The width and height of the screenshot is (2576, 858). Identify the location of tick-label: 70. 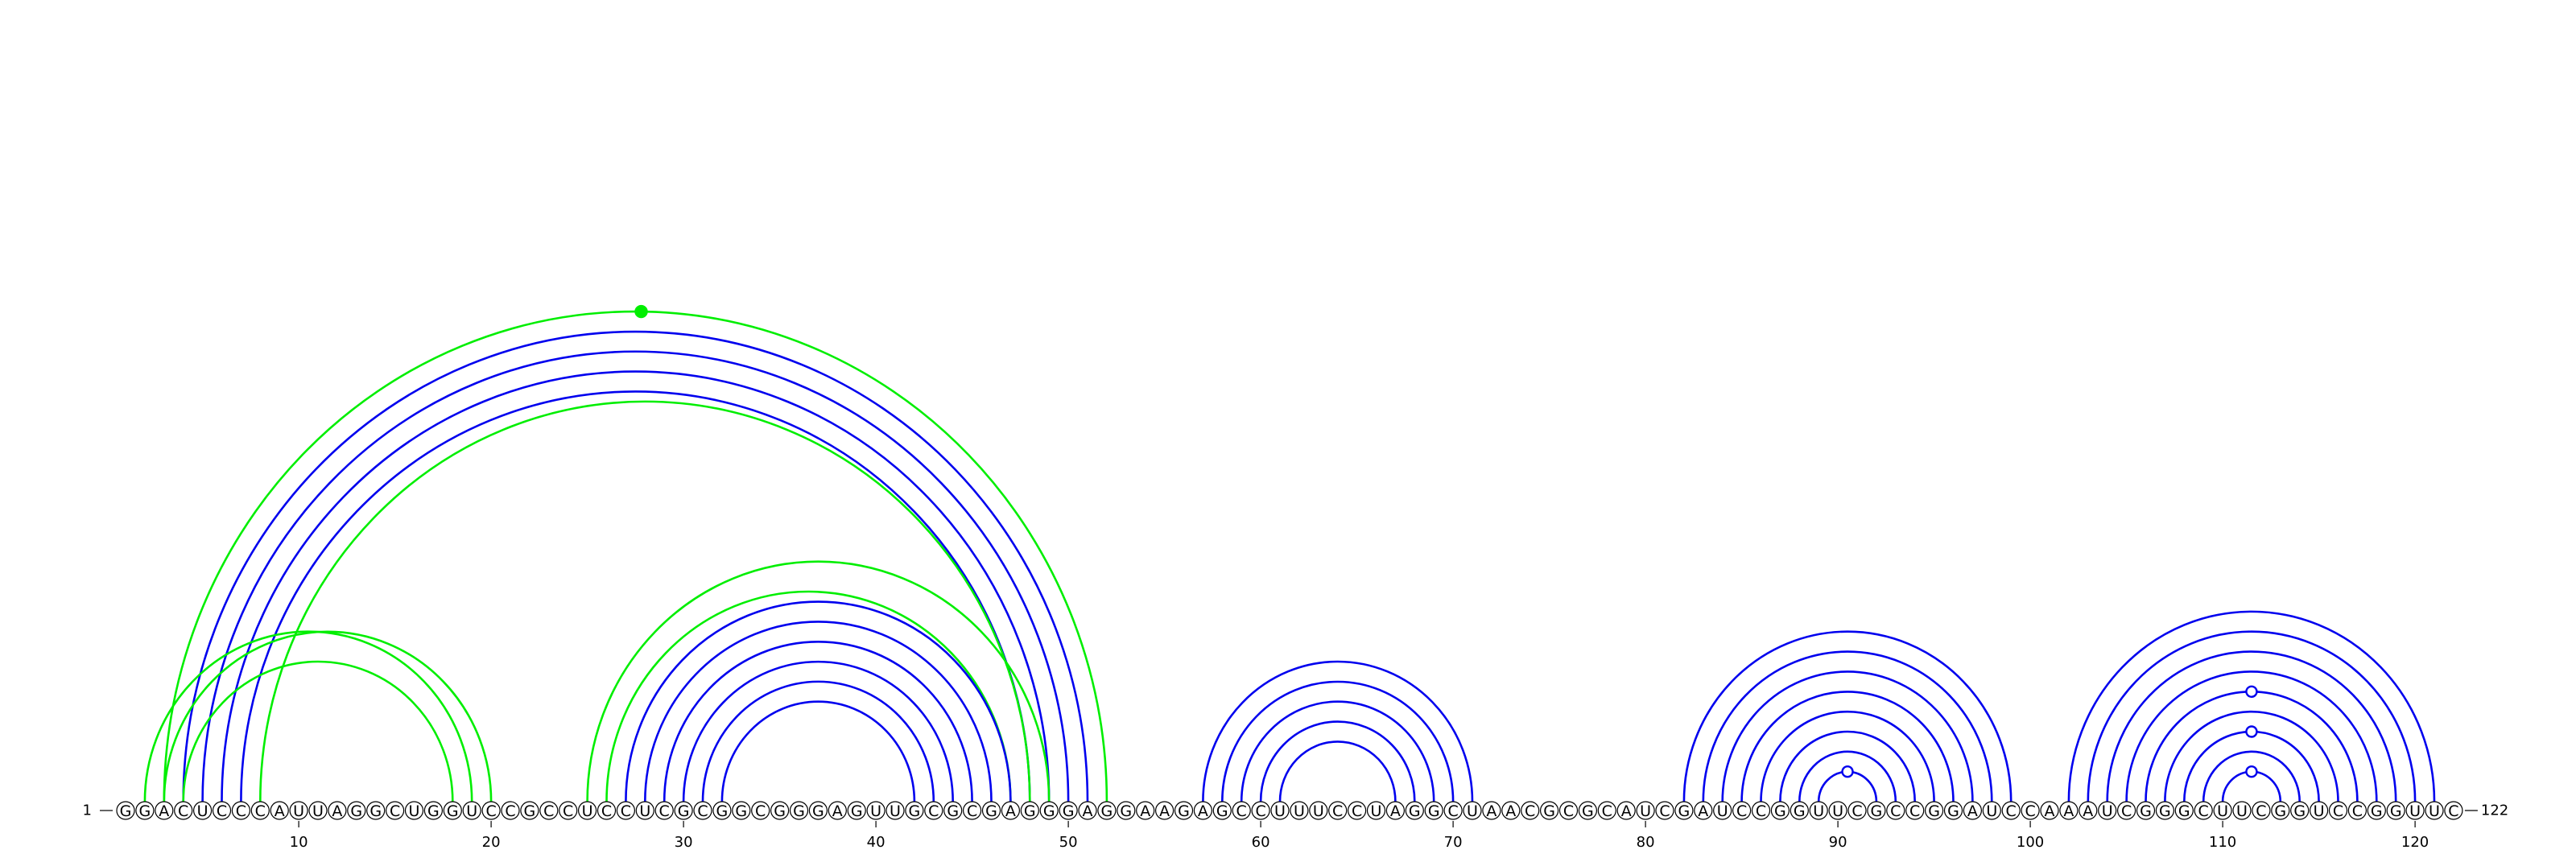
(1453, 842).